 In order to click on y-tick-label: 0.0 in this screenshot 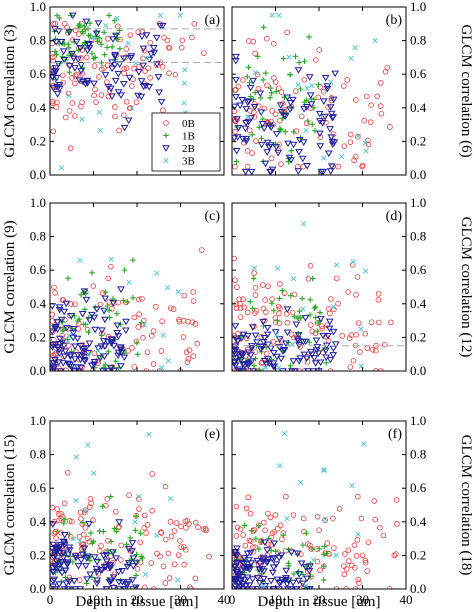, I will do `click(418, 370)`.